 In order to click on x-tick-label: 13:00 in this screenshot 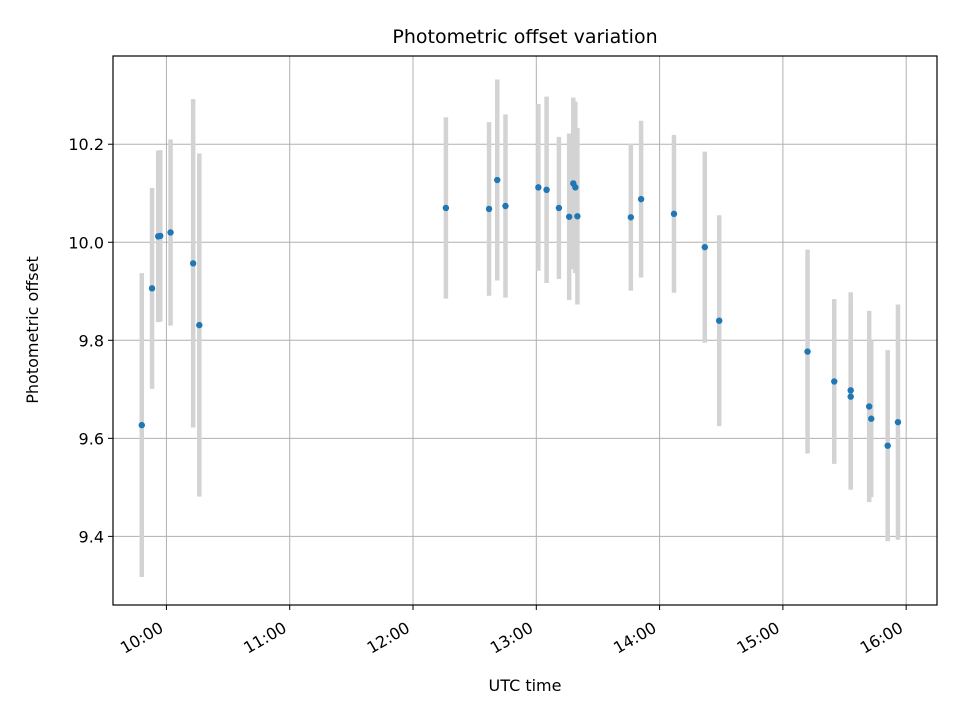, I will do `click(511, 638)`.